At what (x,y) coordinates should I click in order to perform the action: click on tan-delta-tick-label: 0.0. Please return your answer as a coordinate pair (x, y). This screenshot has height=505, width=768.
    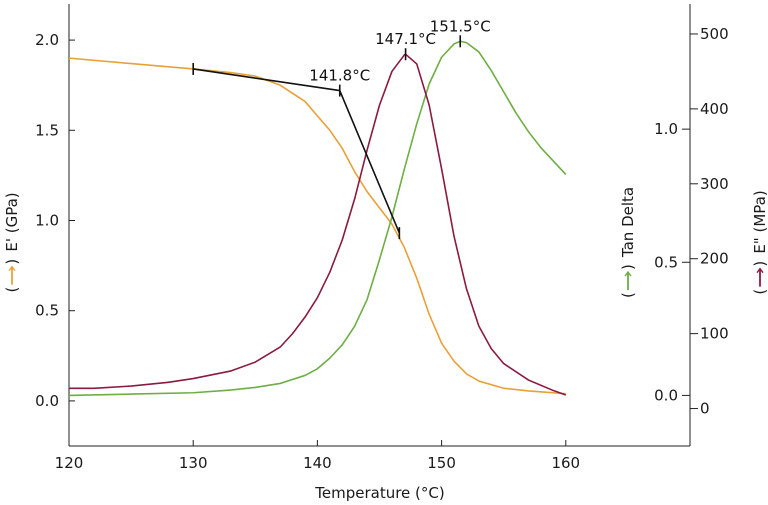
    Looking at the image, I should click on (666, 395).